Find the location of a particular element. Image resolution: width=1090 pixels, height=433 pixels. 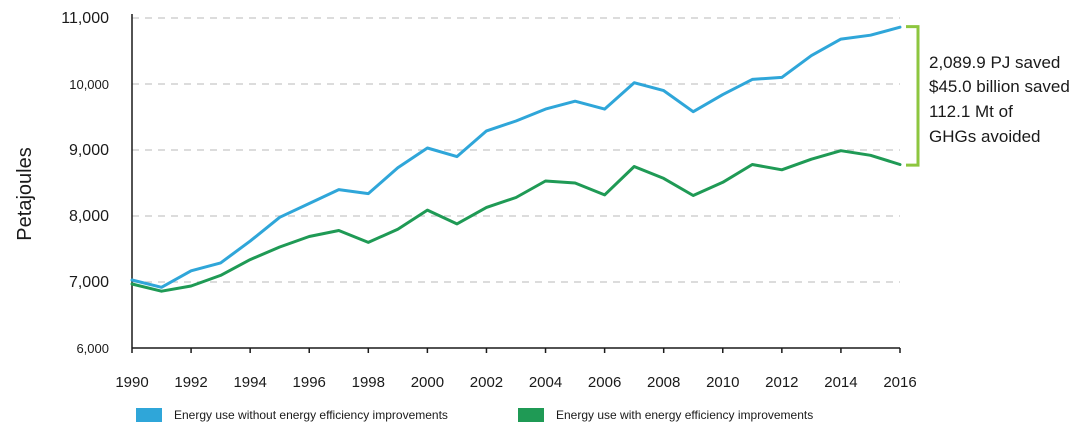

x-tick-label-1994: 1994 is located at coordinates (249, 382).